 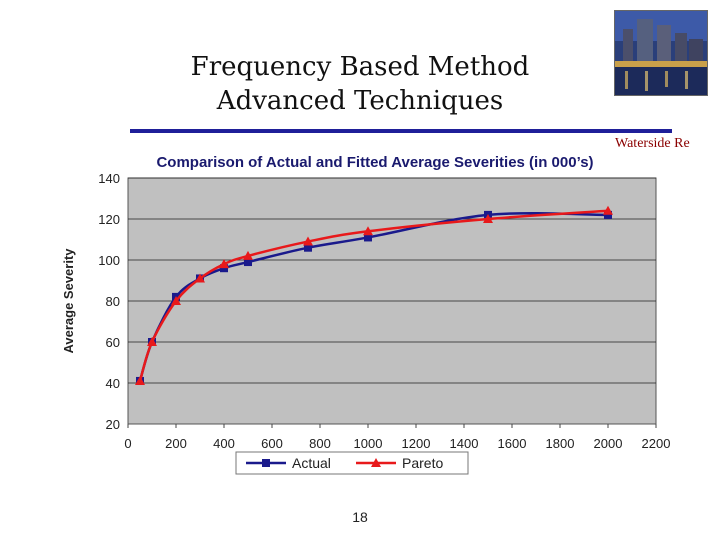 What do you see at coordinates (560, 443) in the screenshot?
I see `x-tick-label: 1800` at bounding box center [560, 443].